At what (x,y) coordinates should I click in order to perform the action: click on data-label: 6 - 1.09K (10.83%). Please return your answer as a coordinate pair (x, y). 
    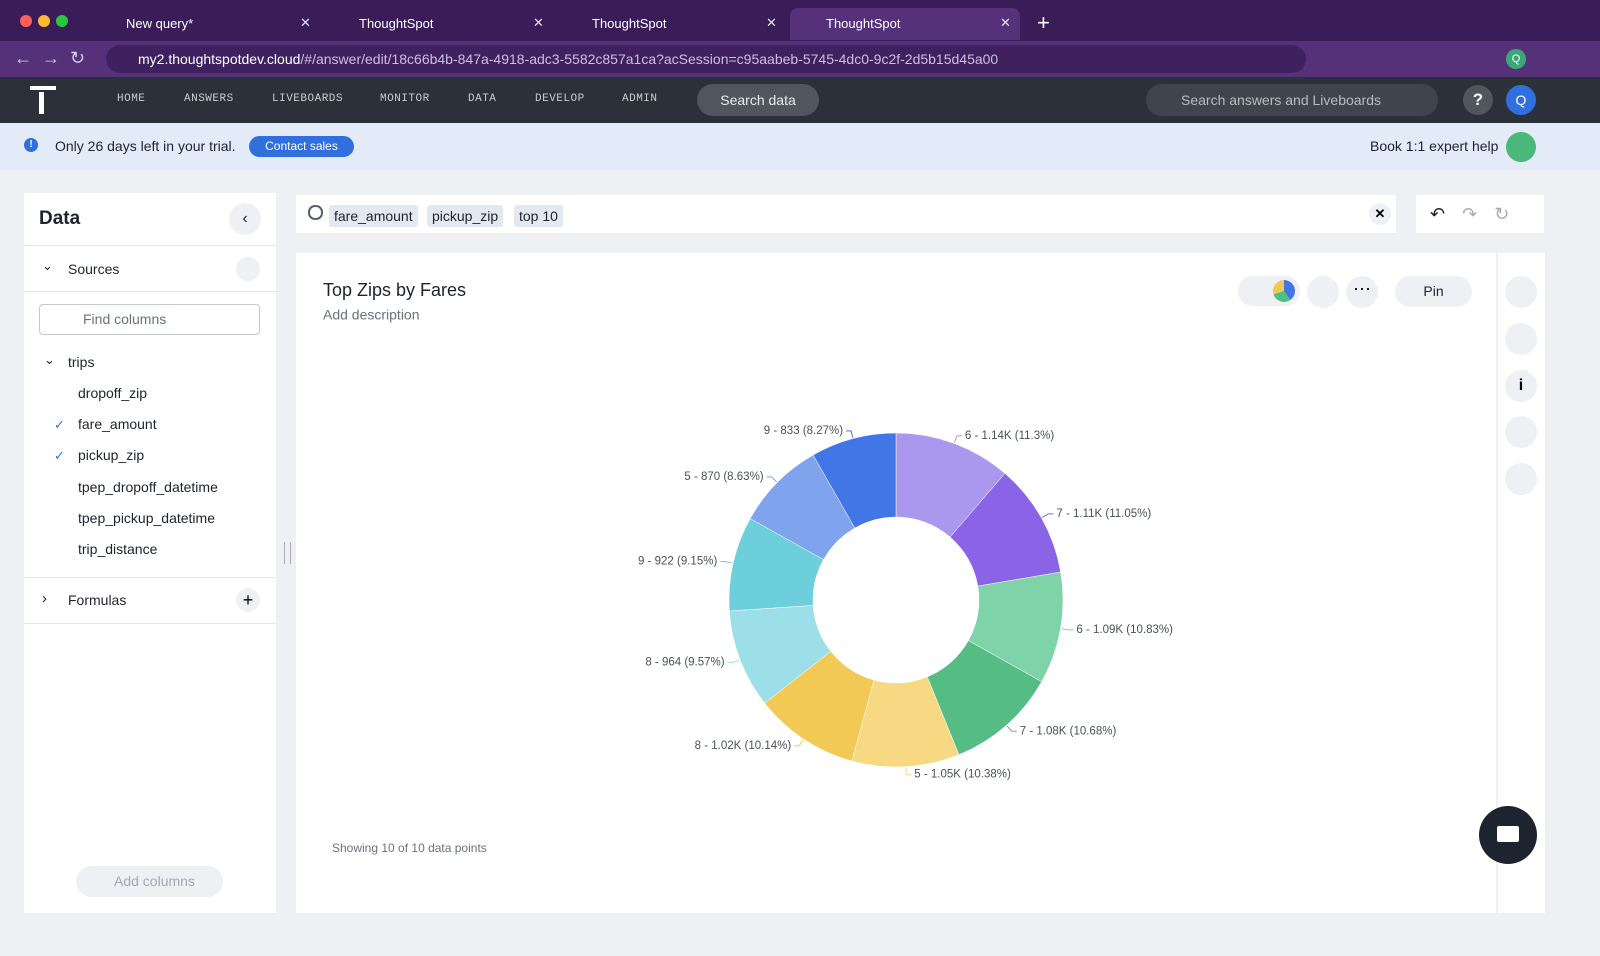
    Looking at the image, I should click on (1124, 630).